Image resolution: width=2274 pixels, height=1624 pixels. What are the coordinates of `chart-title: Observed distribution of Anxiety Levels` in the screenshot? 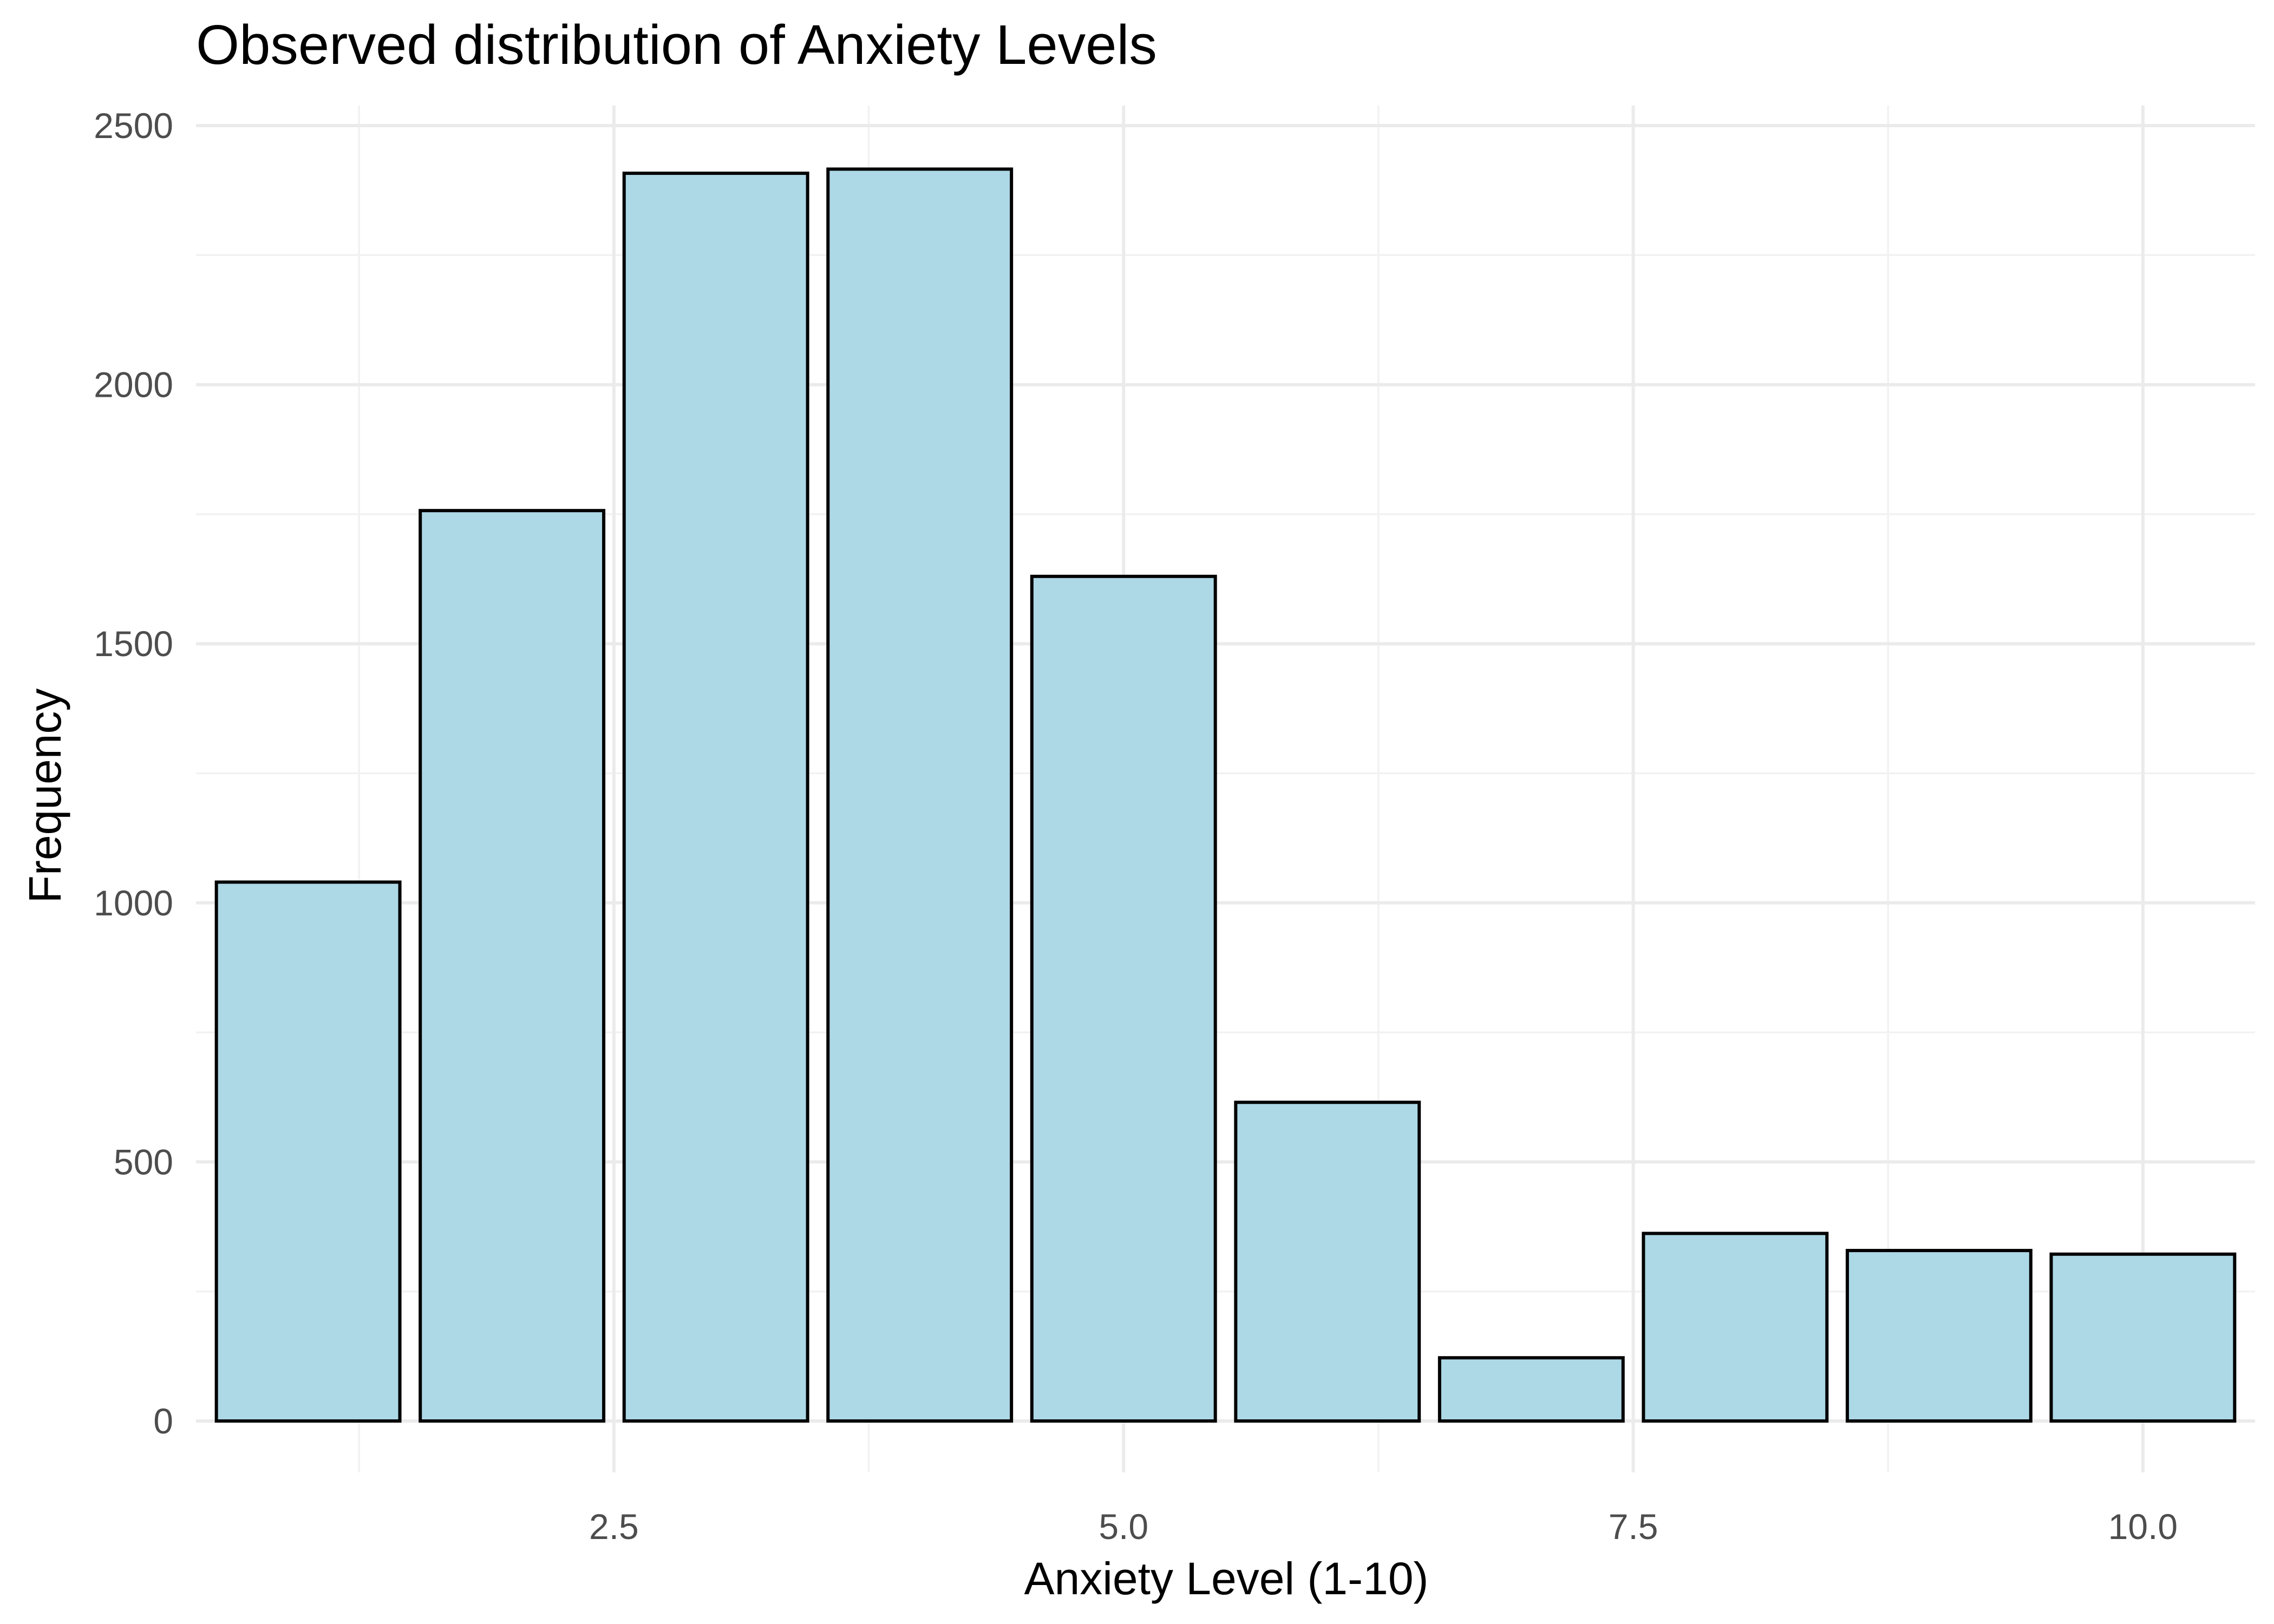 It's located at (677, 45).